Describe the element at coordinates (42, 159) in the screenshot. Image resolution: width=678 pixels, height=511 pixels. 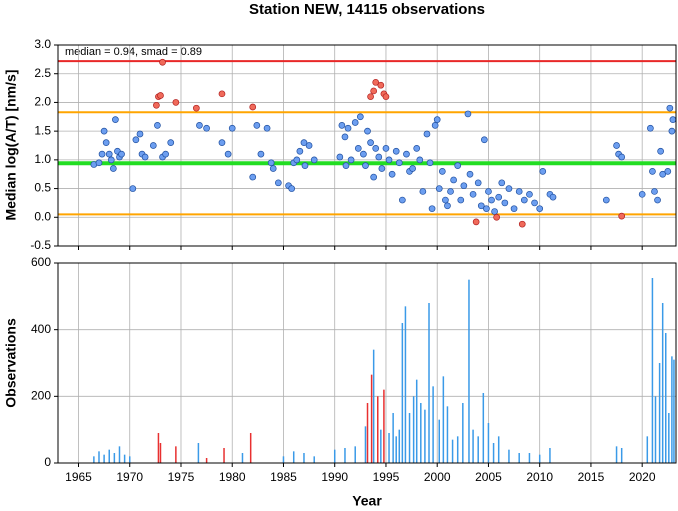
I see `y-tick-label: 1.0` at that location.